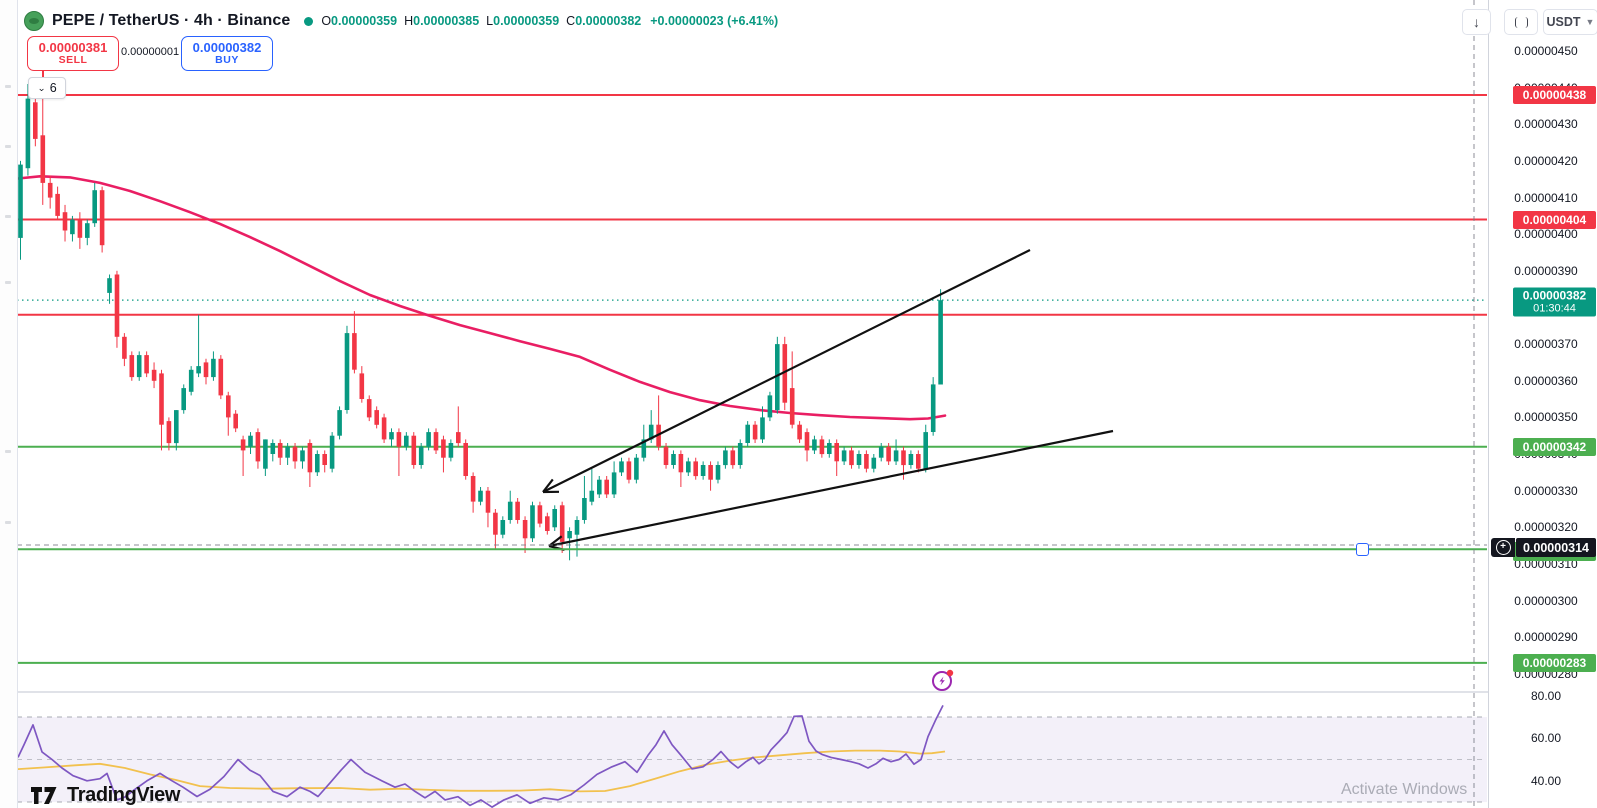  What do you see at coordinates (9, 404) in the screenshot?
I see `left-toolbar-sliver` at bounding box center [9, 404].